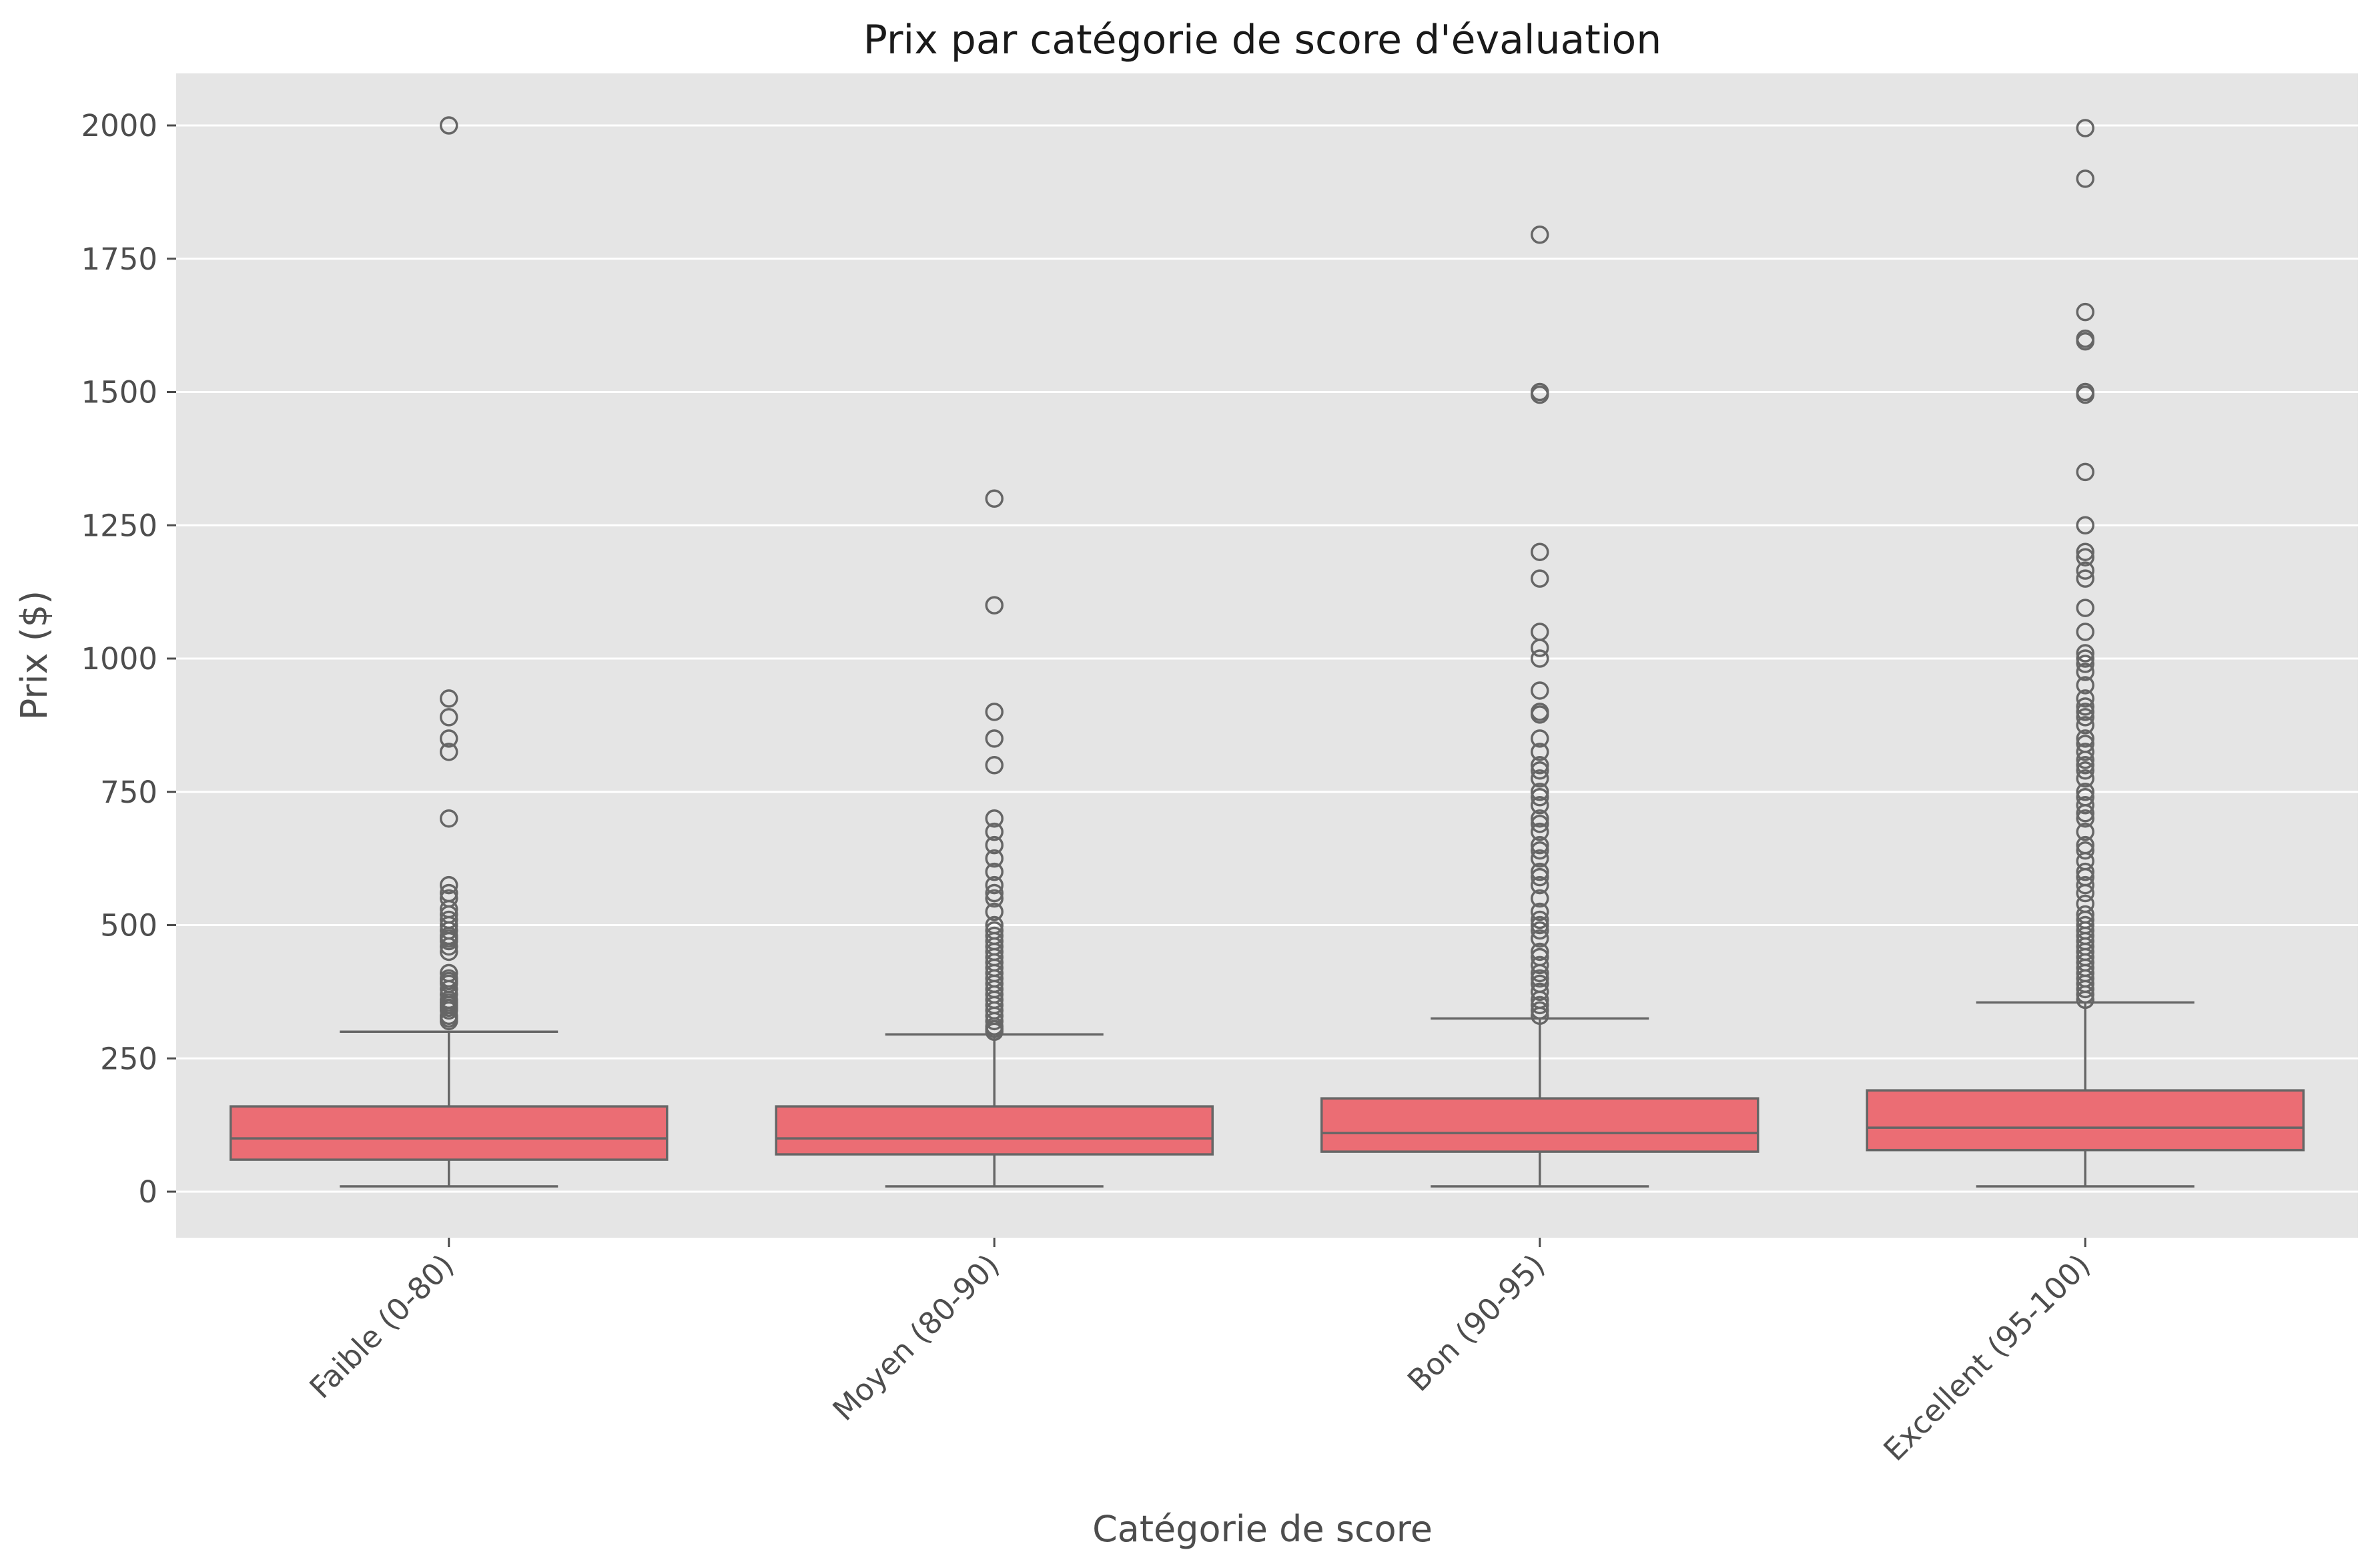 This screenshot has height=1568, width=2370. What do you see at coordinates (1262, 40) in the screenshot?
I see `chart-title: Prix par catégorie de score d'évaluation` at bounding box center [1262, 40].